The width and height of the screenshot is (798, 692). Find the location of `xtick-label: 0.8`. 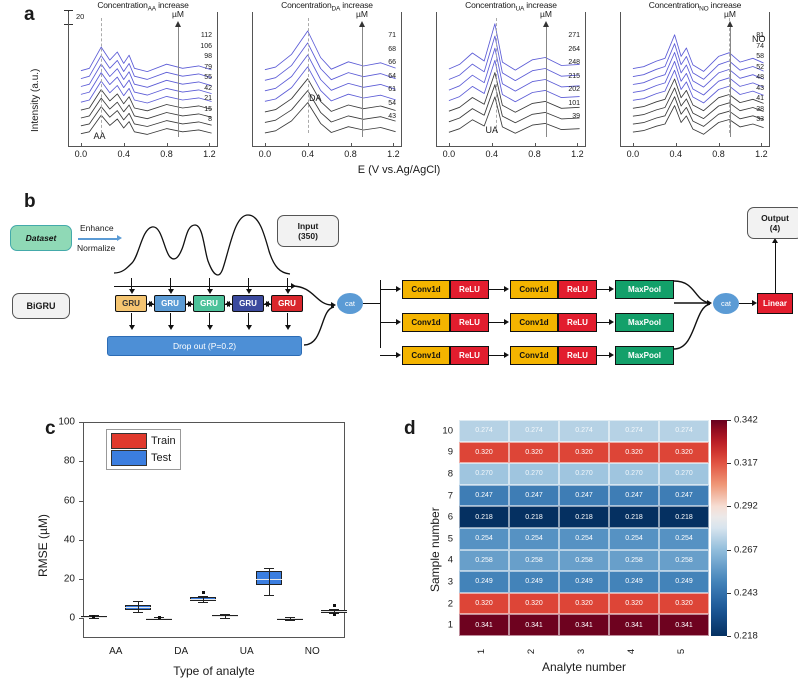

xtick-label: 0.8 is located at coordinates (350, 154).